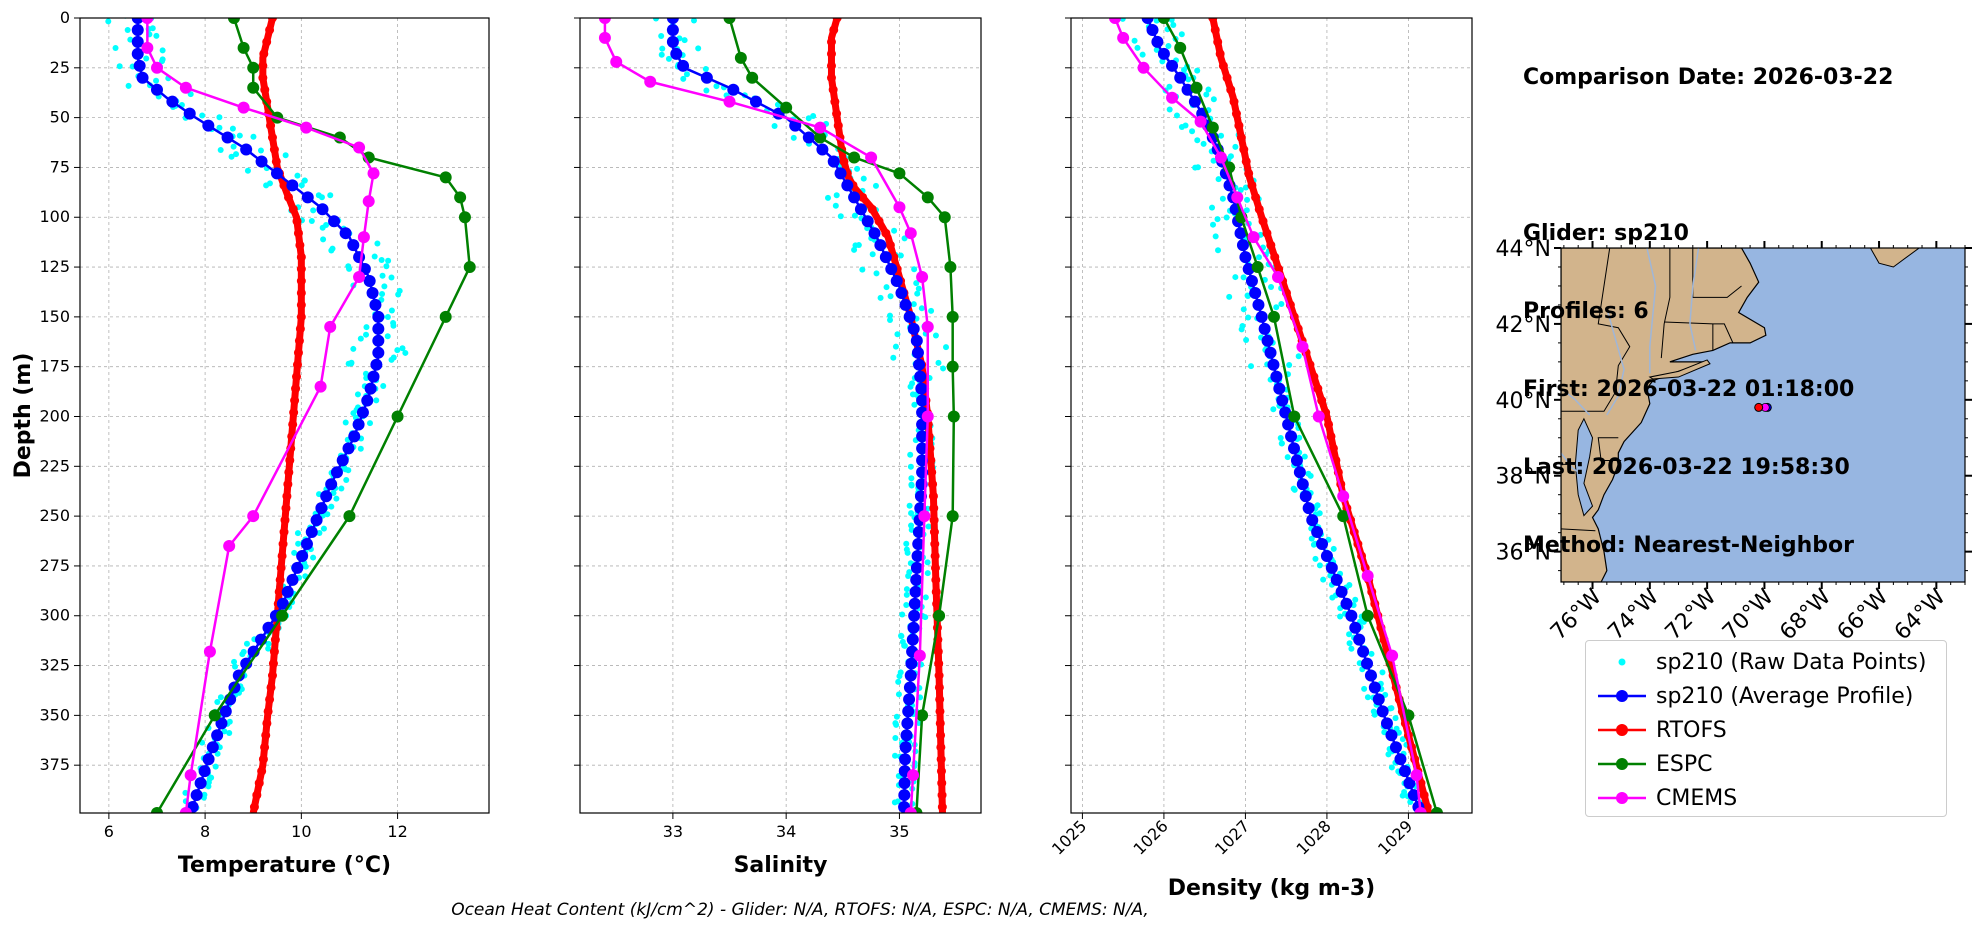 Image resolution: width=1978 pixels, height=934 pixels. Describe the element at coordinates (1267, 415) in the screenshot. I see `series-line-cmems` at that location.